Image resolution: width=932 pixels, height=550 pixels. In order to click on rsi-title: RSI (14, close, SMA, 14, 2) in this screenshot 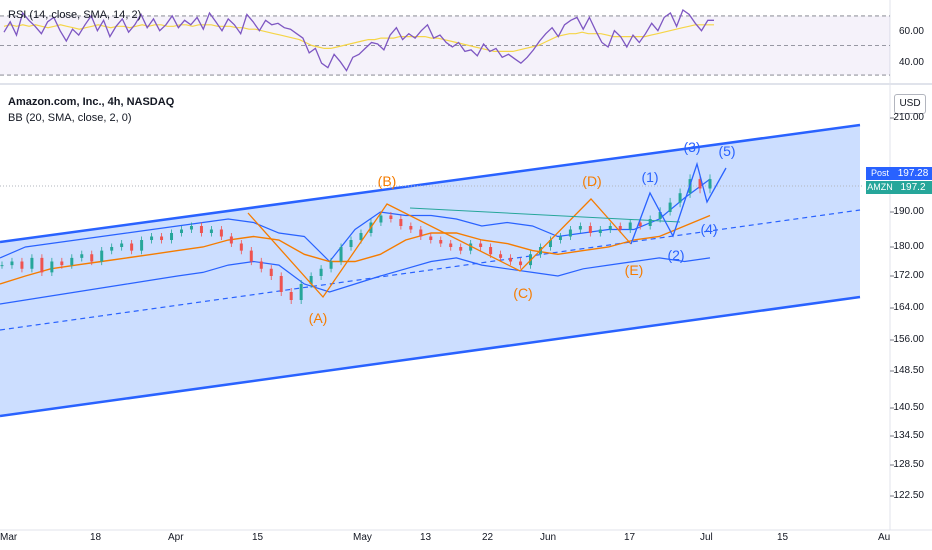, I will do `click(75, 15)`.